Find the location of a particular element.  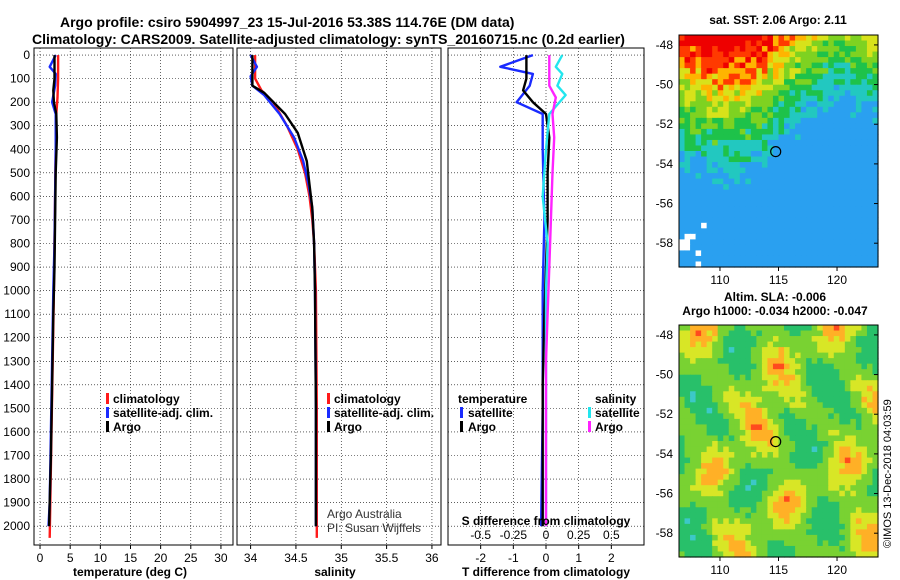

s-diff-tick-label: -0.25 is located at coordinates (514, 535).